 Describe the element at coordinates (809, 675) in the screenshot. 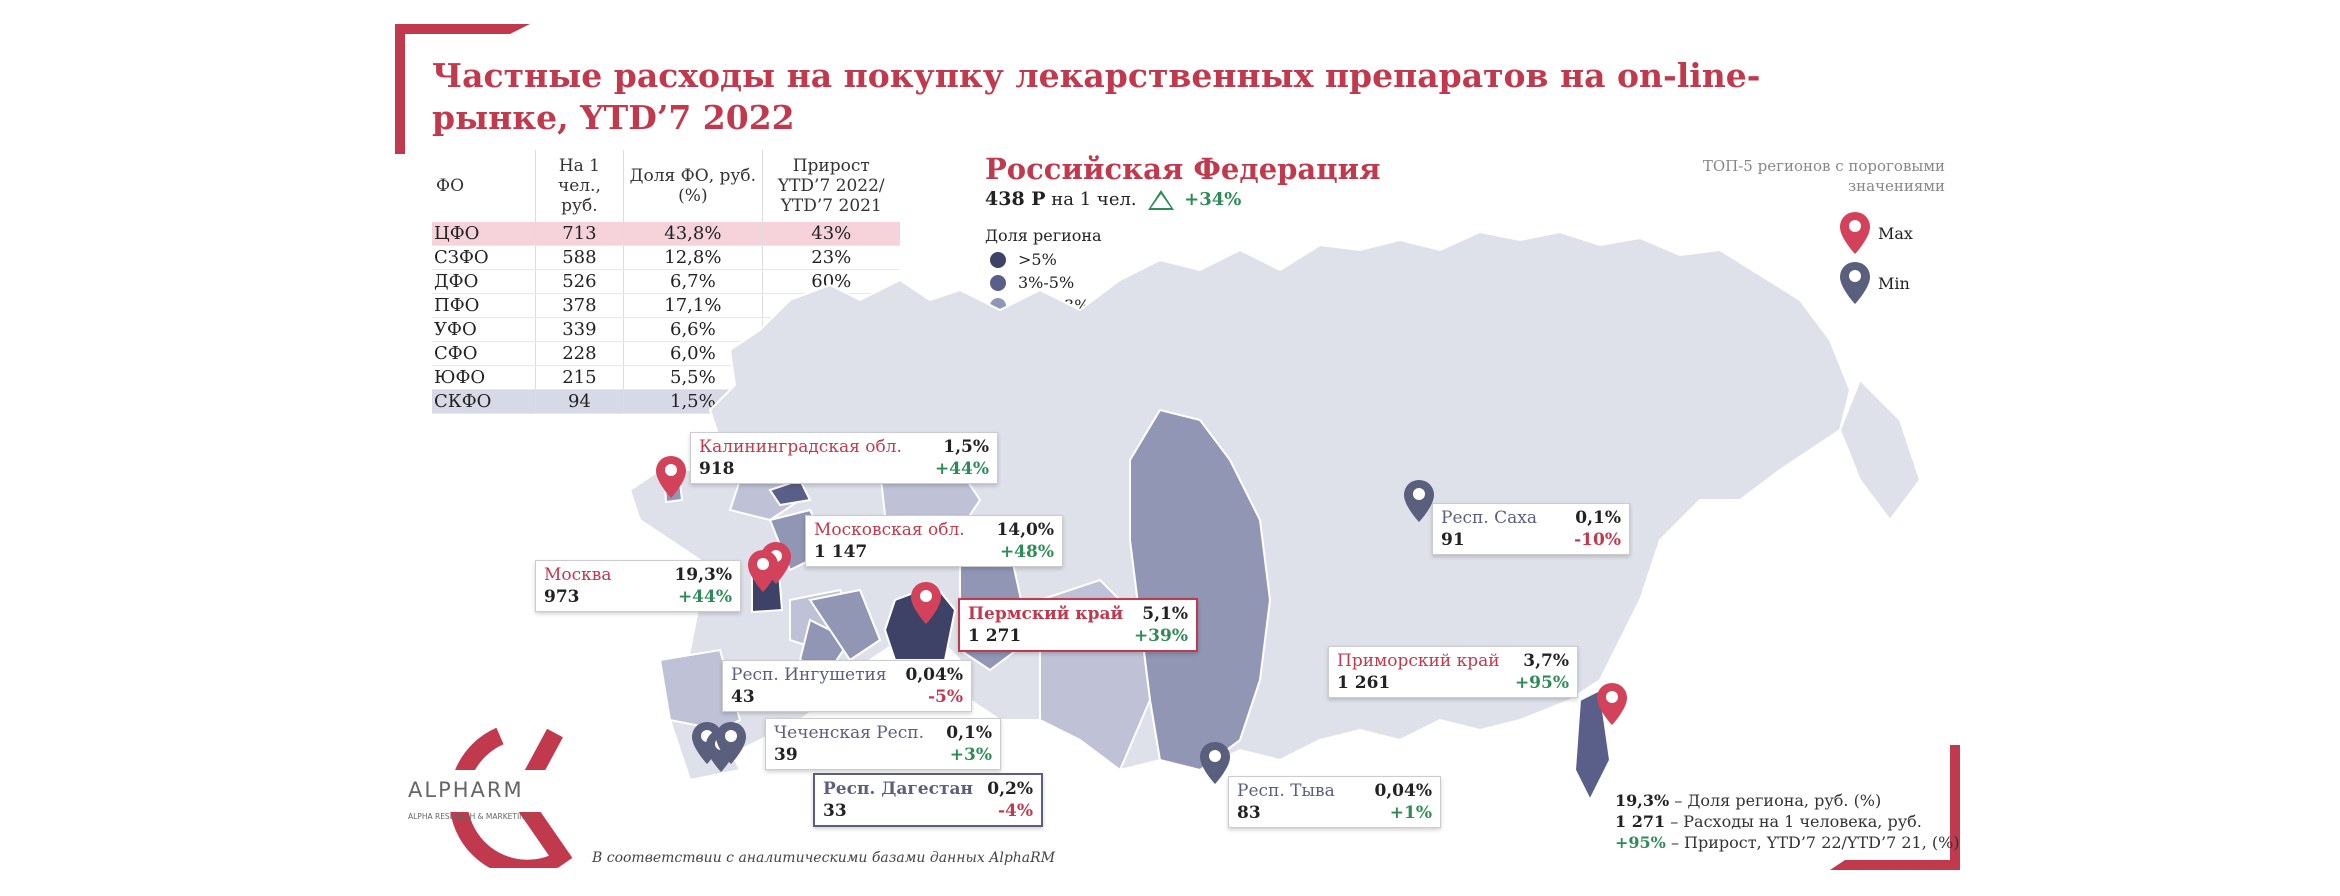

I see `callout-ingushetia-name: Респ. Ингушетия` at that location.